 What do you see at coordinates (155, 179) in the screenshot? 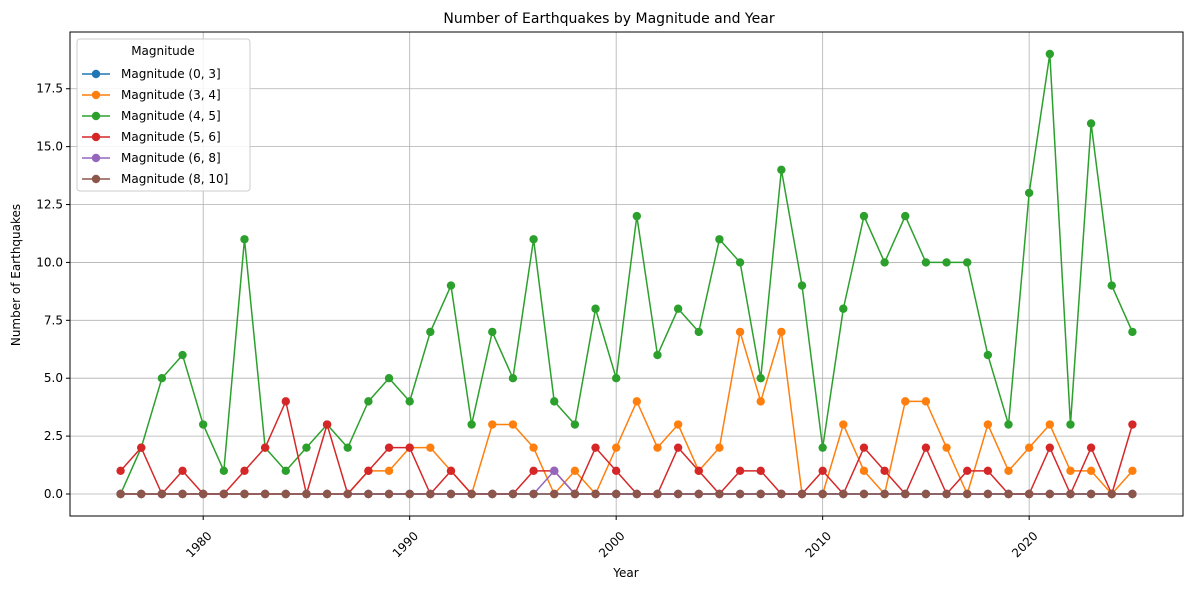
I see `legend-entry: Magnitude (8, 10]` at bounding box center [155, 179].